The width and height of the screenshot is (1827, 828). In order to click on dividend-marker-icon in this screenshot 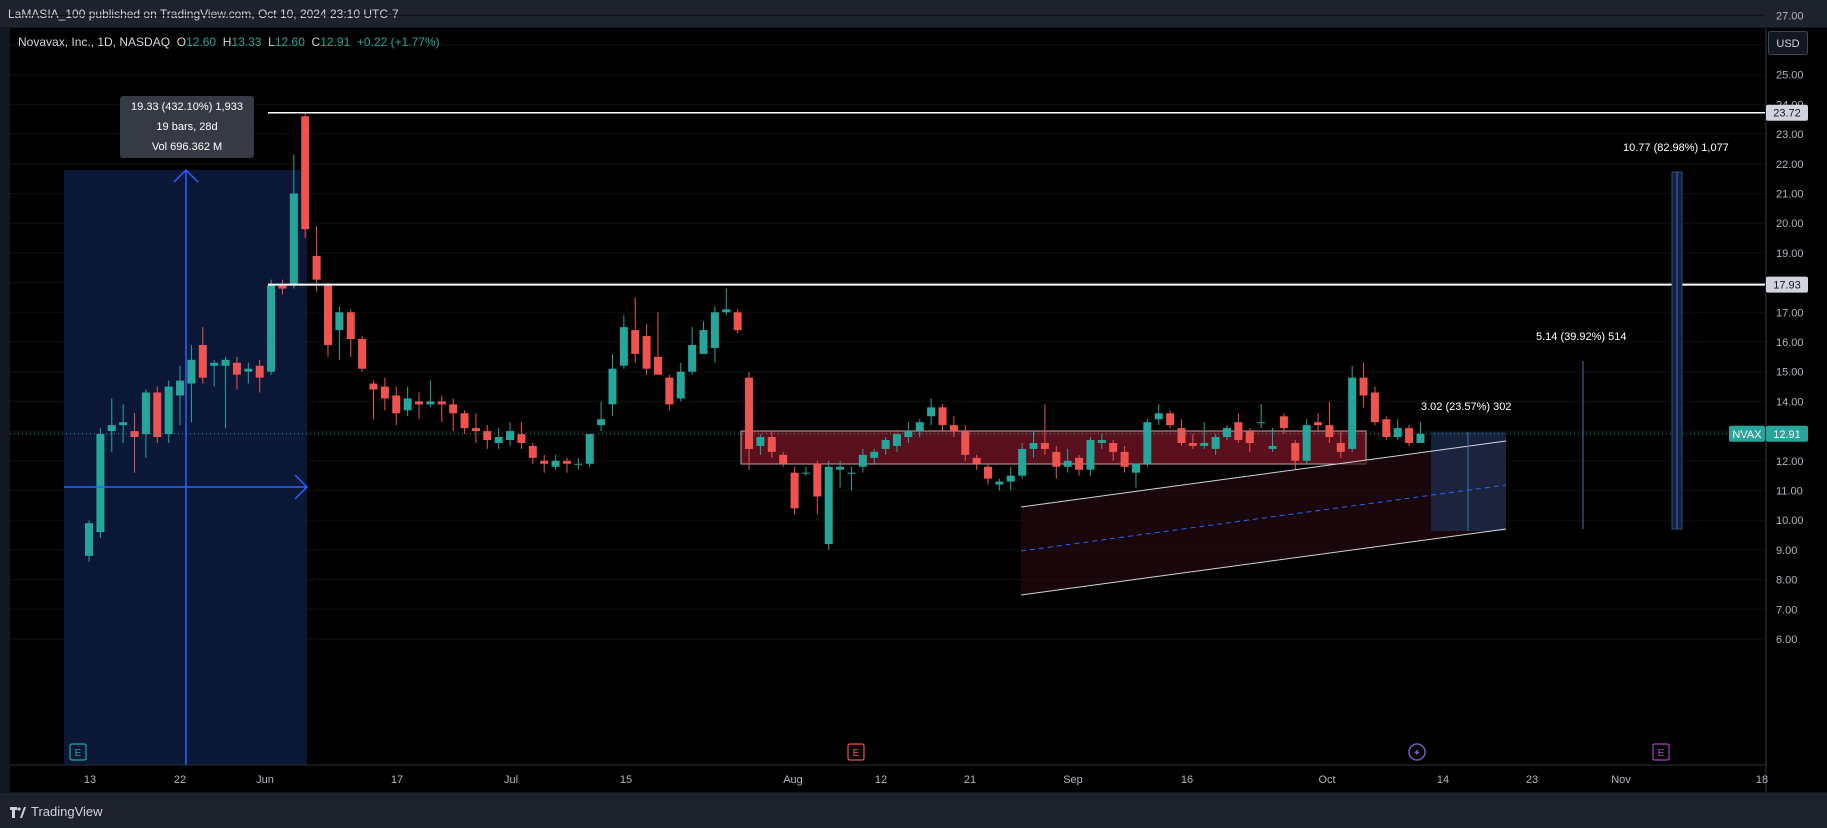, I will do `click(1417, 752)`.